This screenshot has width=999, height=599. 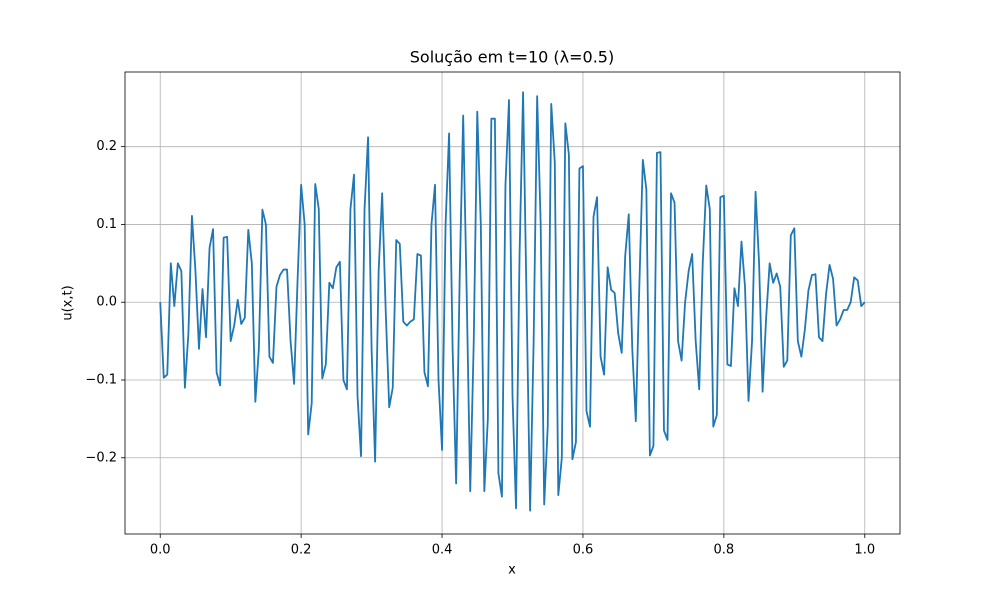 What do you see at coordinates (724, 550) in the screenshot?
I see `x-tick-label: 0.8` at bounding box center [724, 550].